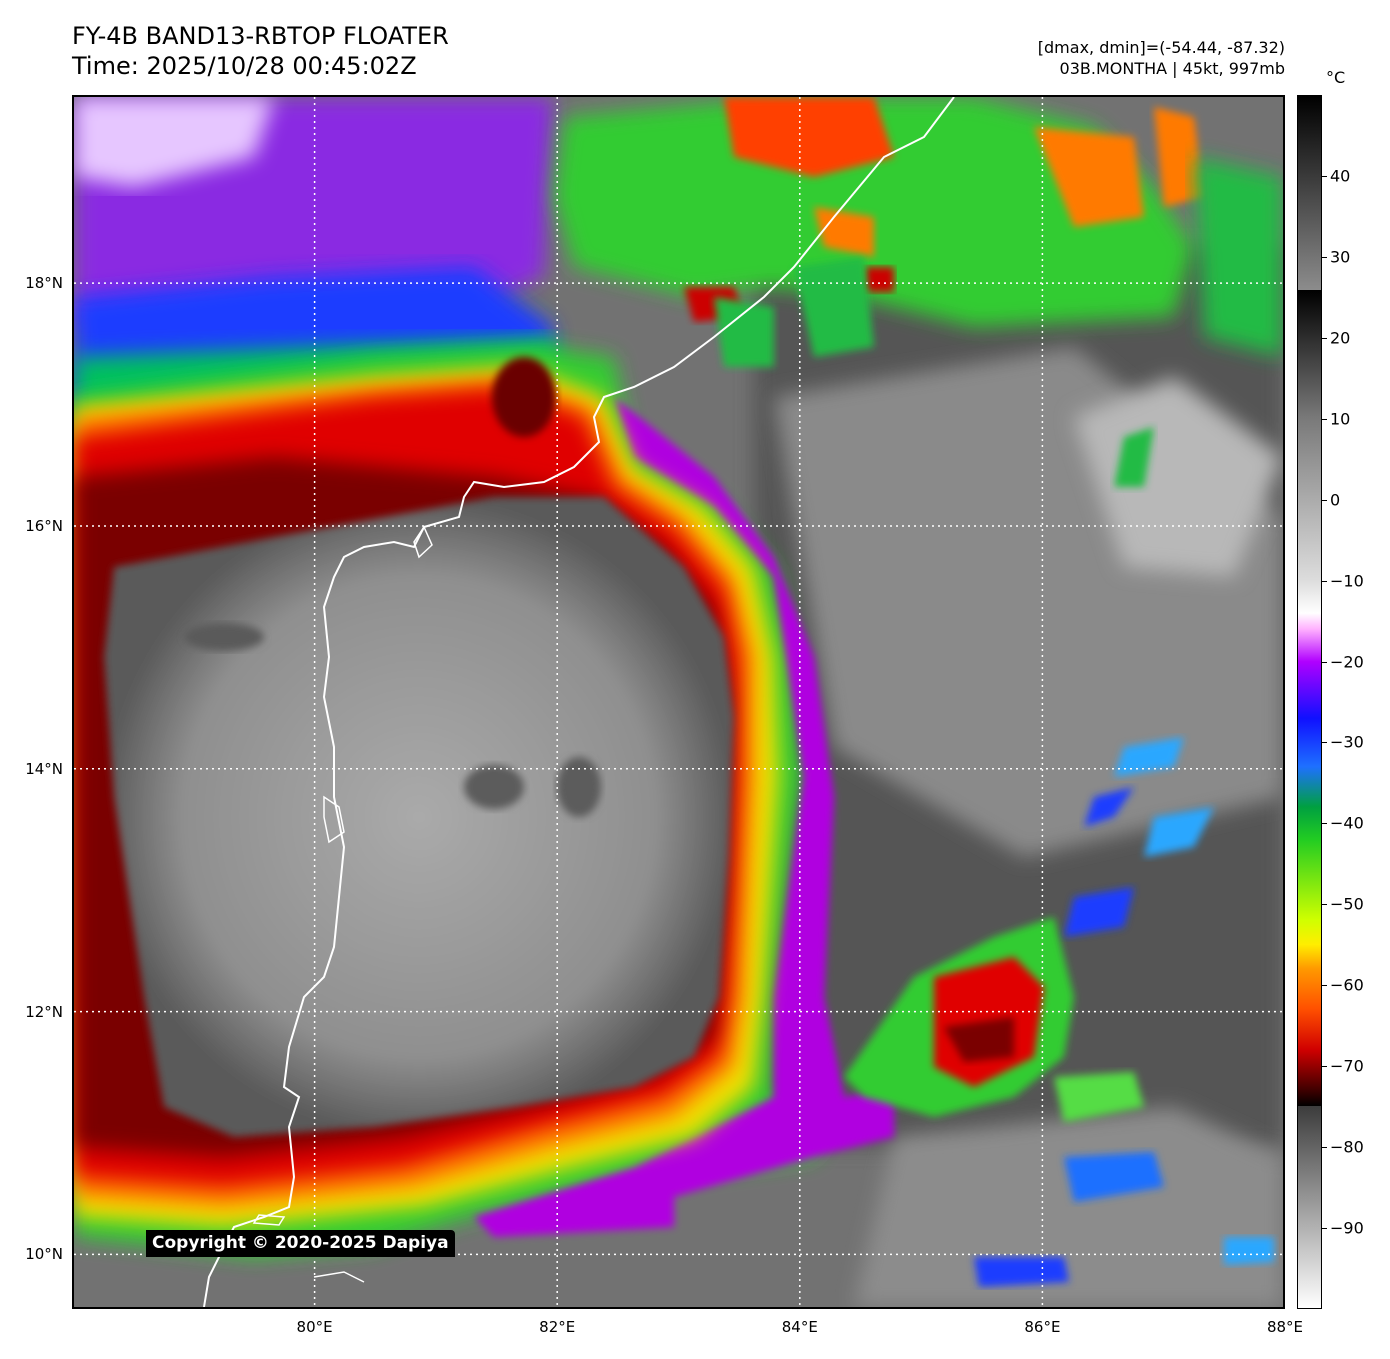  Describe the element at coordinates (1347, 1147) in the screenshot. I see `colorbar-tick-label: −80` at that location.